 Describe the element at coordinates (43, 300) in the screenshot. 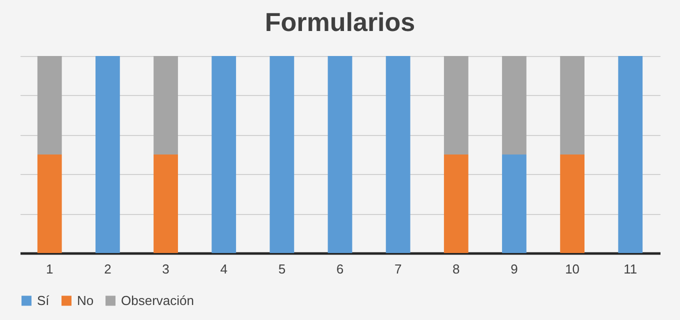

I see `legend-label: Sí` at that location.